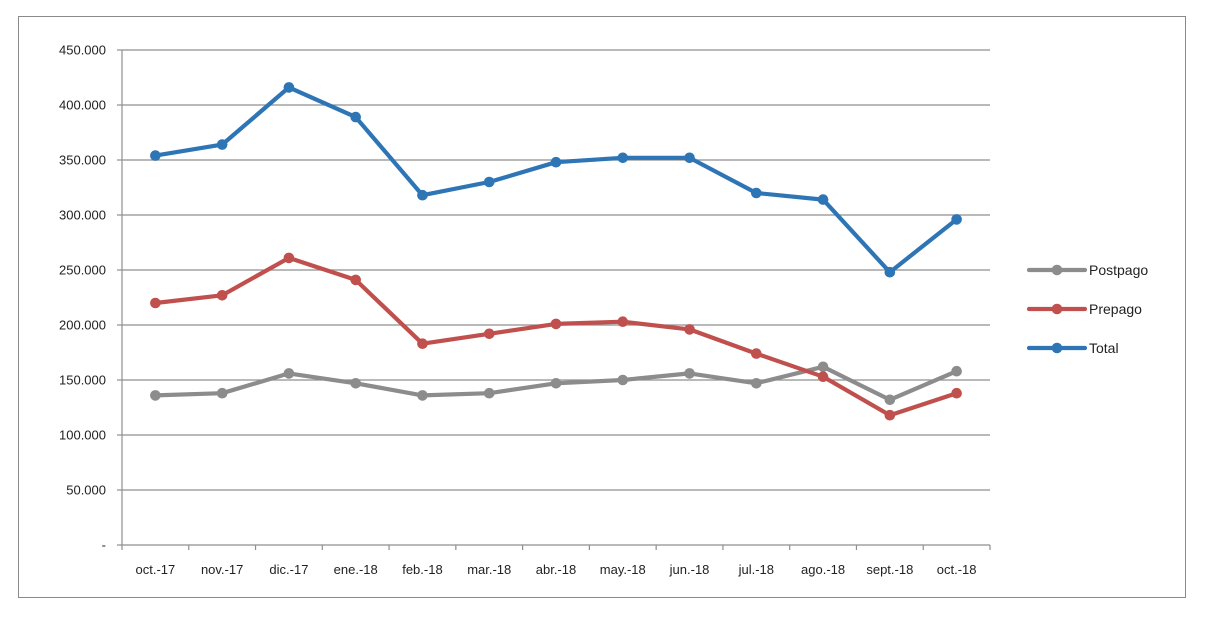 The width and height of the screenshot is (1206, 622). Describe the element at coordinates (623, 569) in the screenshot. I see `x-tick-label: may.-18` at that location.